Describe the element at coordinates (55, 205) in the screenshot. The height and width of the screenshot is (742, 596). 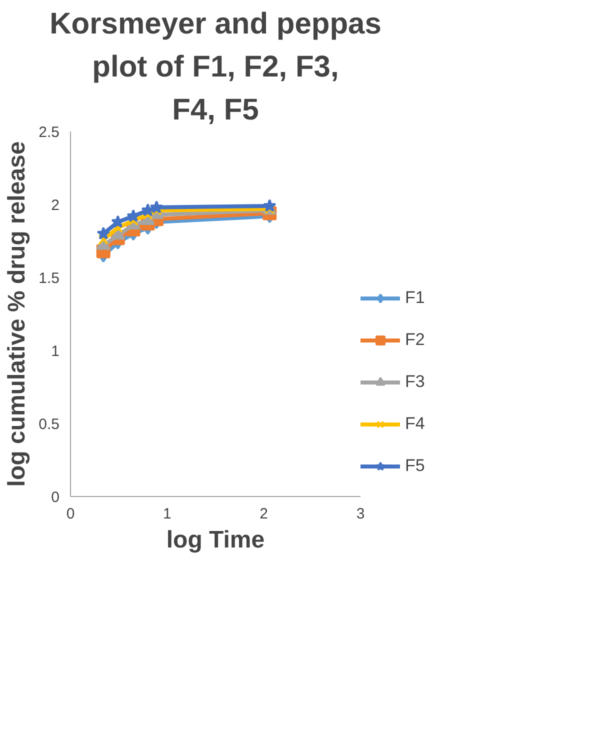
I see `y-tick-label: 2` at that location.